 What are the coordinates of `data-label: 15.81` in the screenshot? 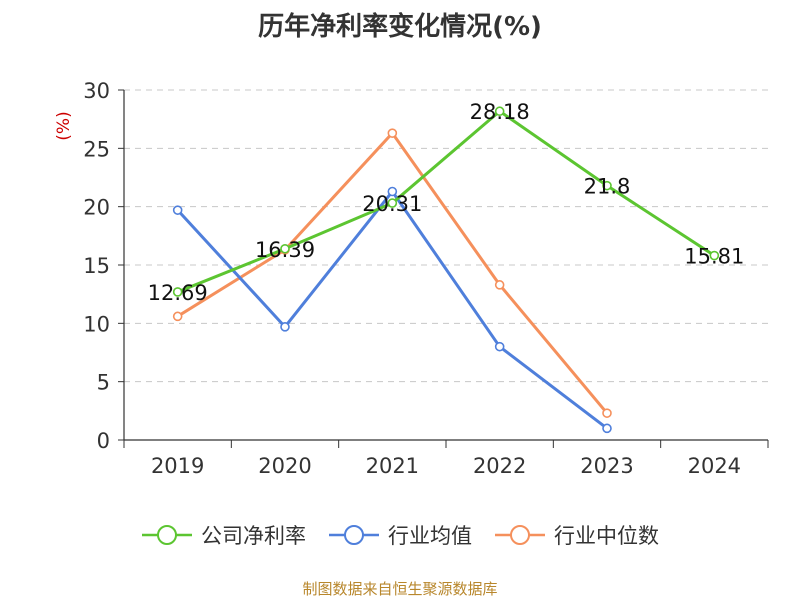 It's located at (714, 257).